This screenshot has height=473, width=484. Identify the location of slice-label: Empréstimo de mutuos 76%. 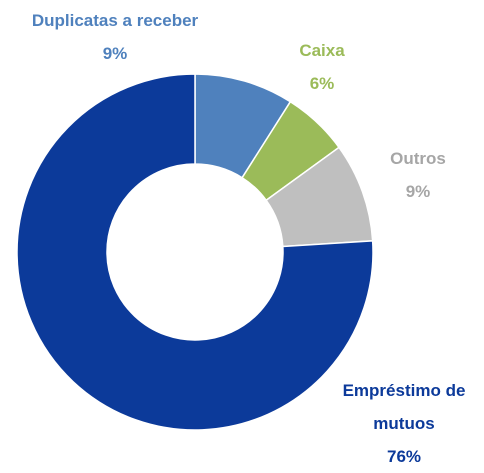
(404, 423).